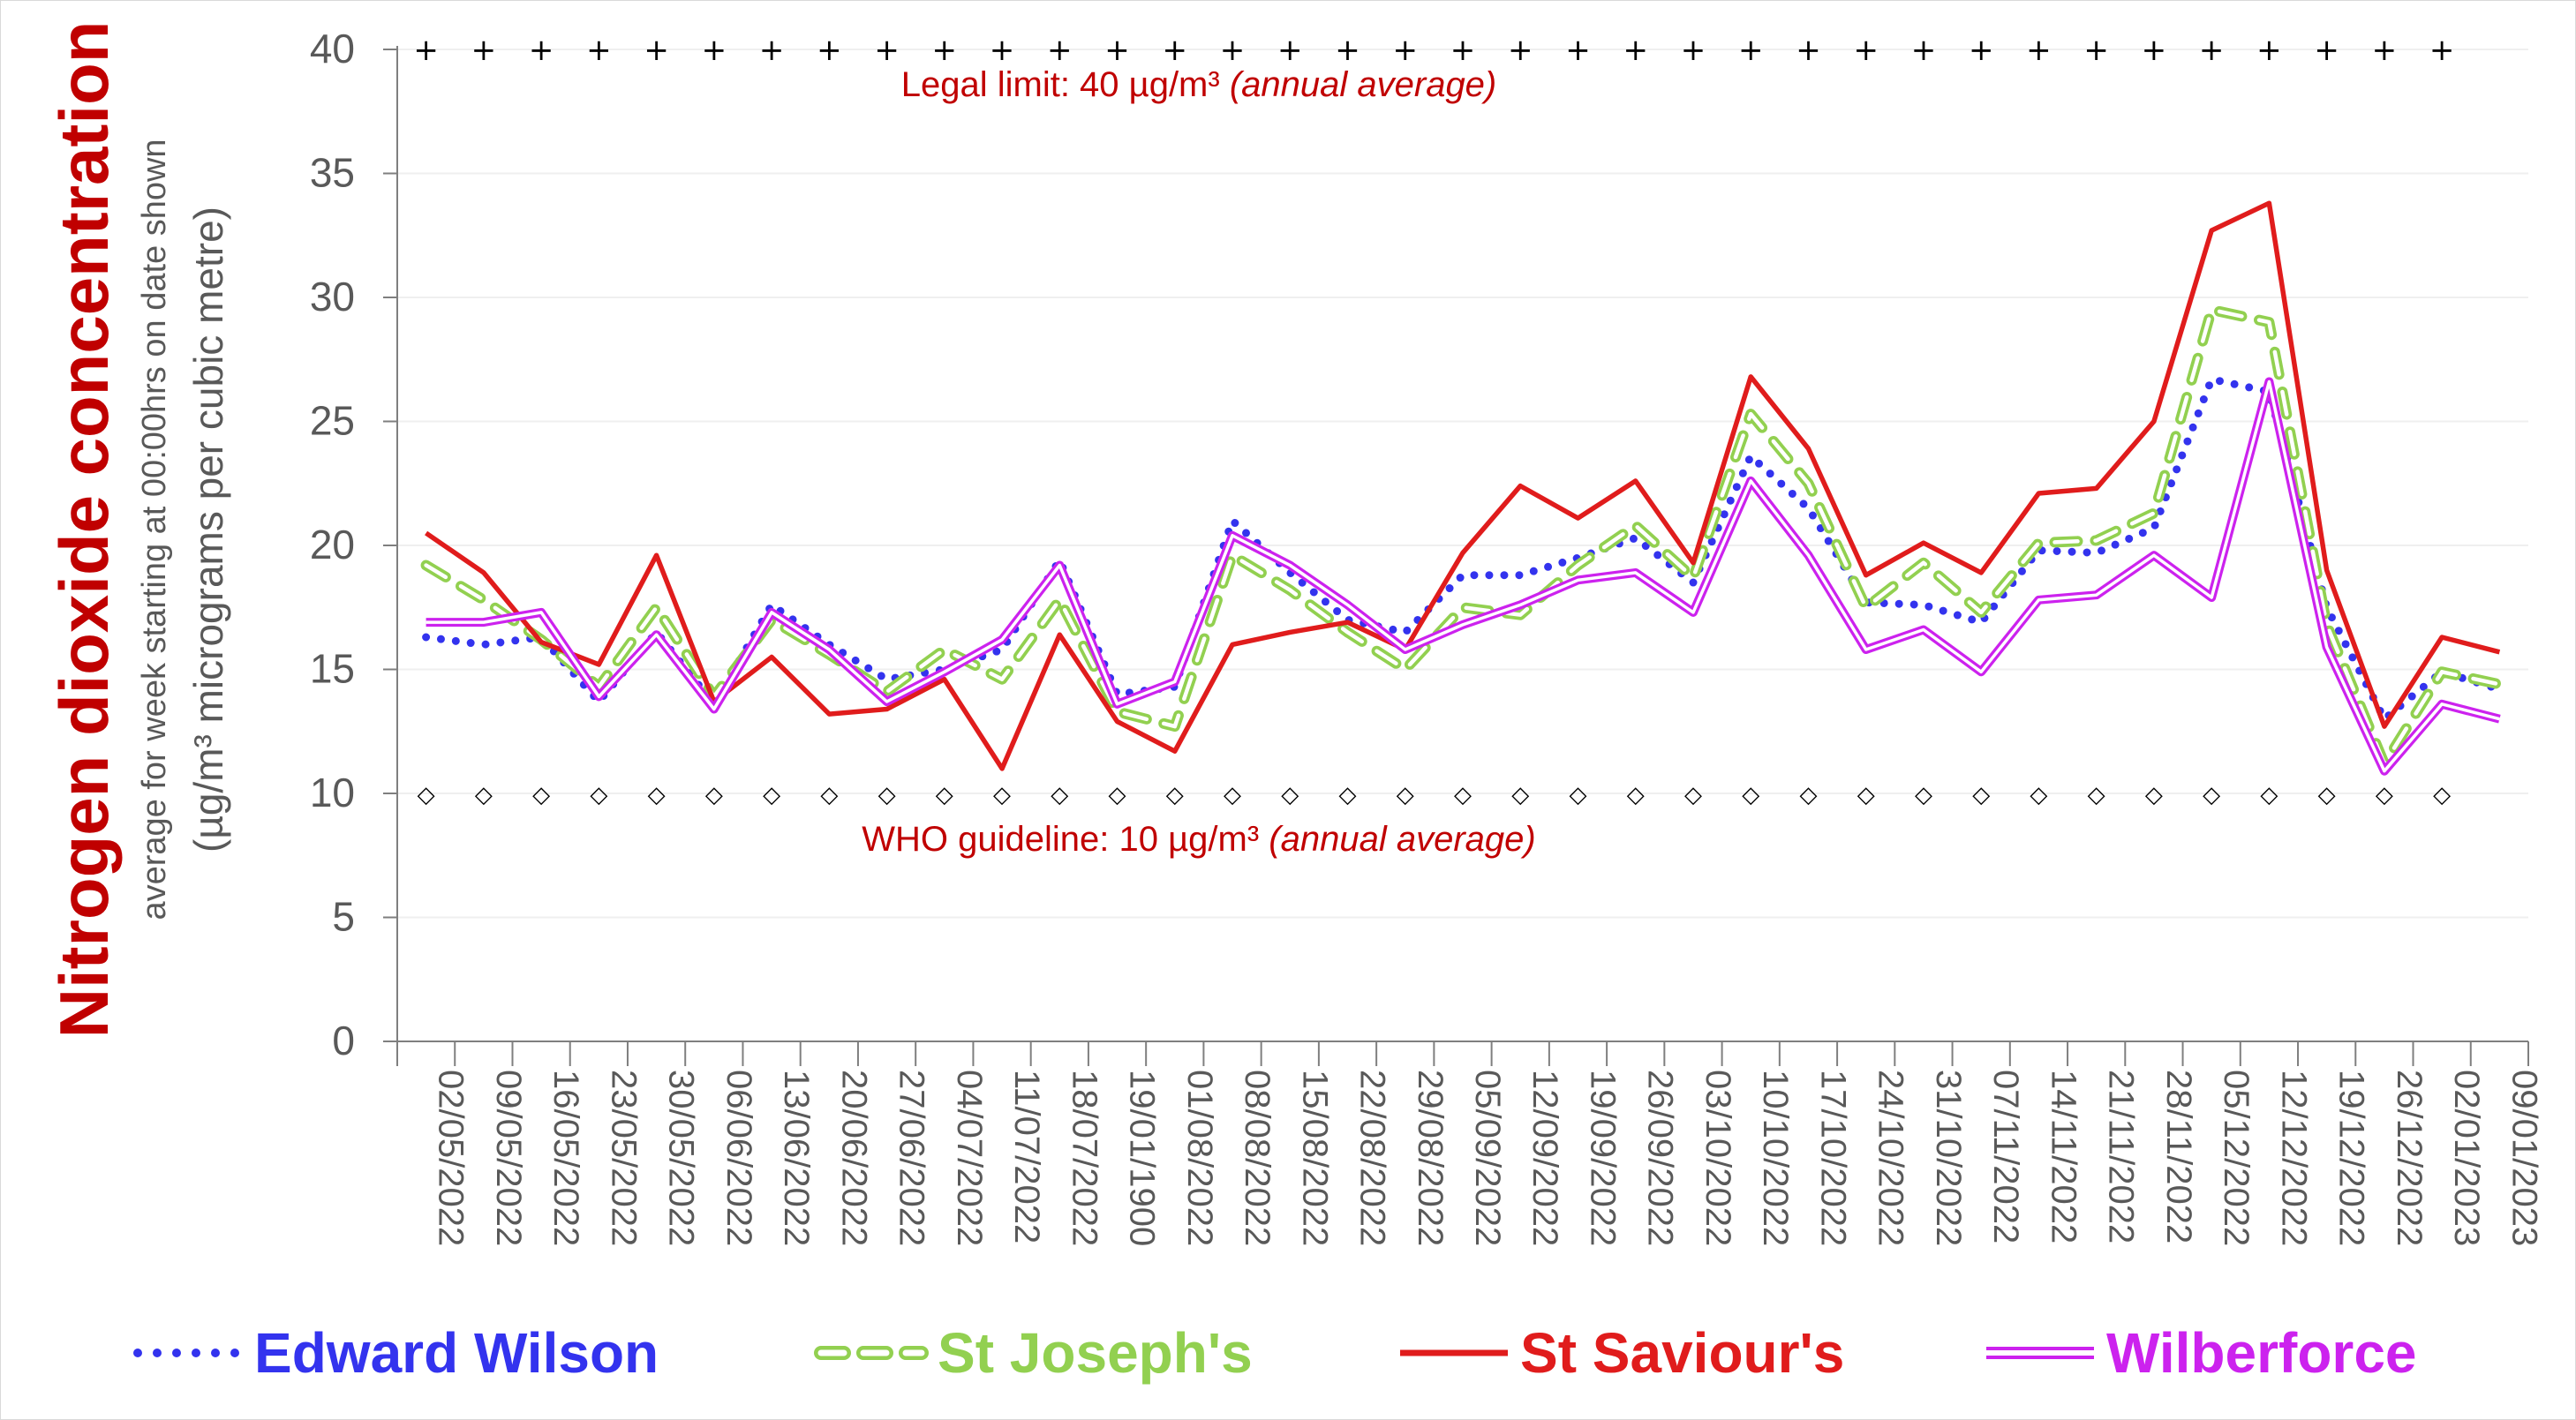 Image resolution: width=2576 pixels, height=1420 pixels. What do you see at coordinates (2064, 1156) in the screenshot?
I see `x-tick-label: 14/11/2022` at bounding box center [2064, 1156].